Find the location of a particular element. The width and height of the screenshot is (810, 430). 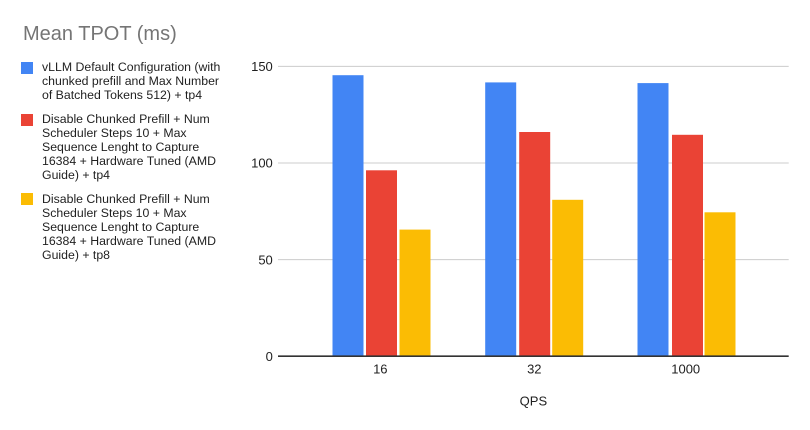

svg-text: 16 is located at coordinates (380, 368).